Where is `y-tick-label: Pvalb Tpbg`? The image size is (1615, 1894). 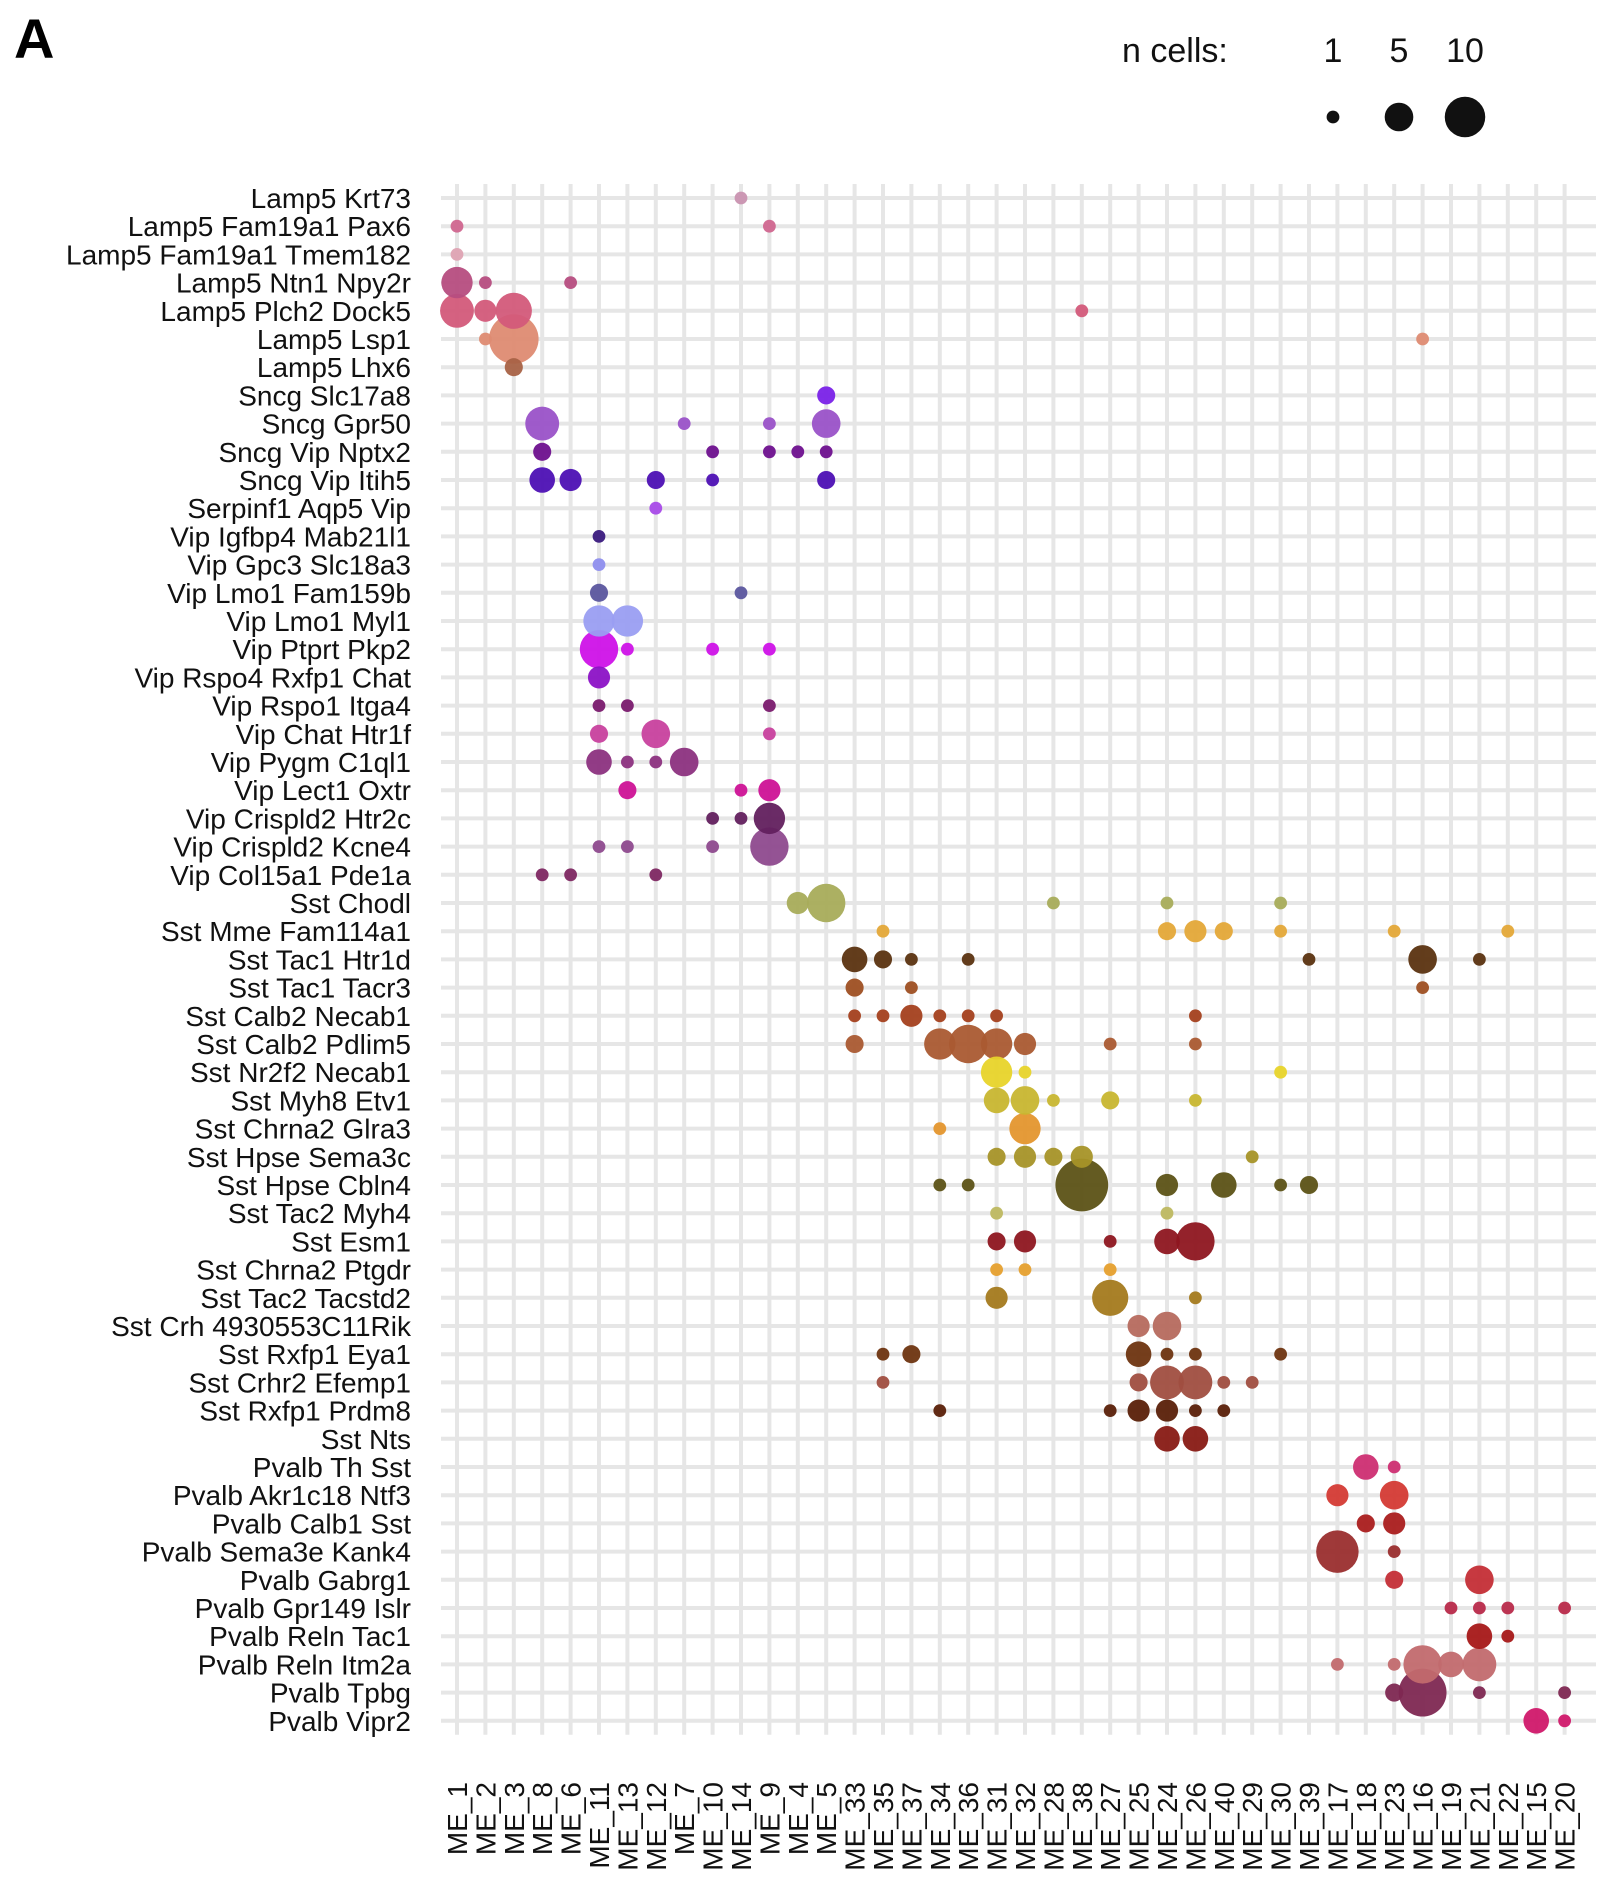
y-tick-label: Pvalb Tpbg is located at coordinates (340, 1693).